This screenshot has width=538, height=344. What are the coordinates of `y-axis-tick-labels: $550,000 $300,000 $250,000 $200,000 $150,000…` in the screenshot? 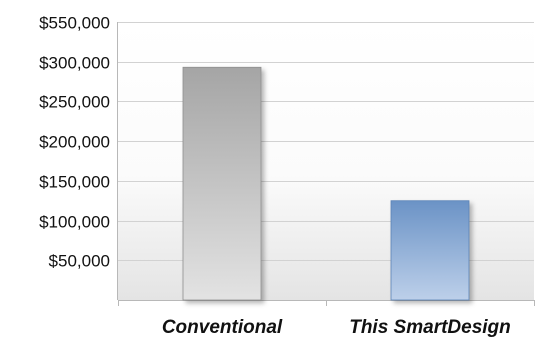 It's located at (74, 142).